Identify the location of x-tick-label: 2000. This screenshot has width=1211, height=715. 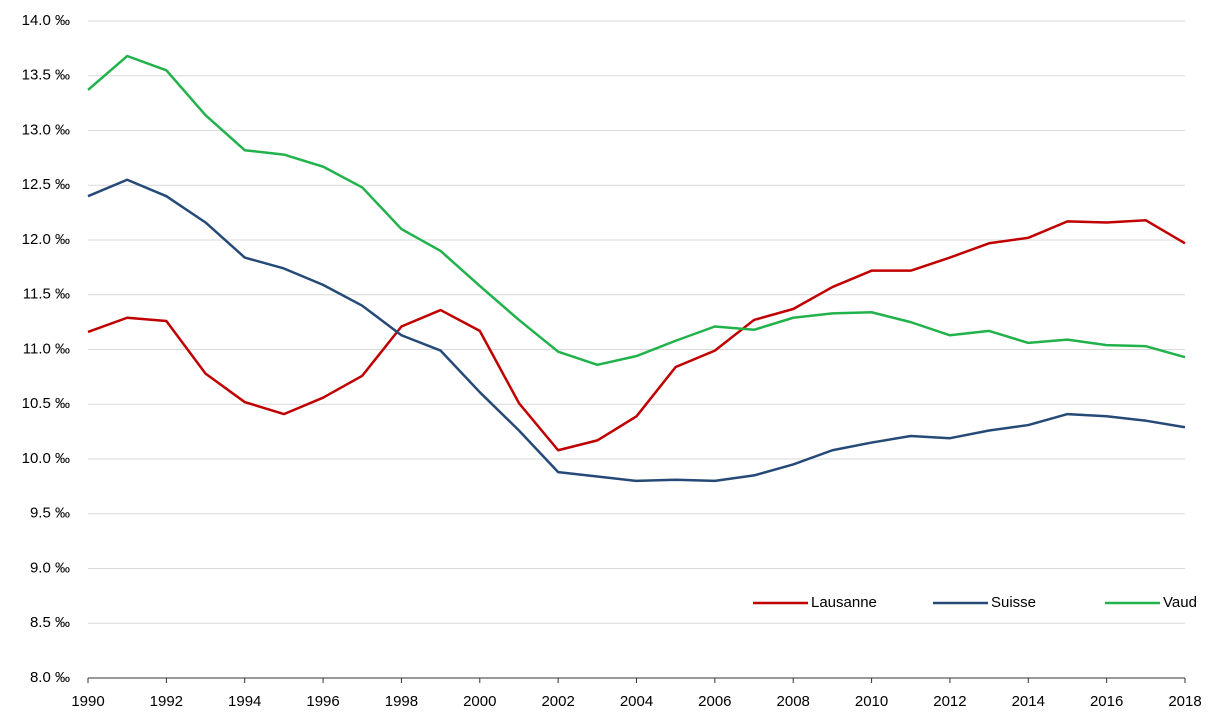
(479, 701).